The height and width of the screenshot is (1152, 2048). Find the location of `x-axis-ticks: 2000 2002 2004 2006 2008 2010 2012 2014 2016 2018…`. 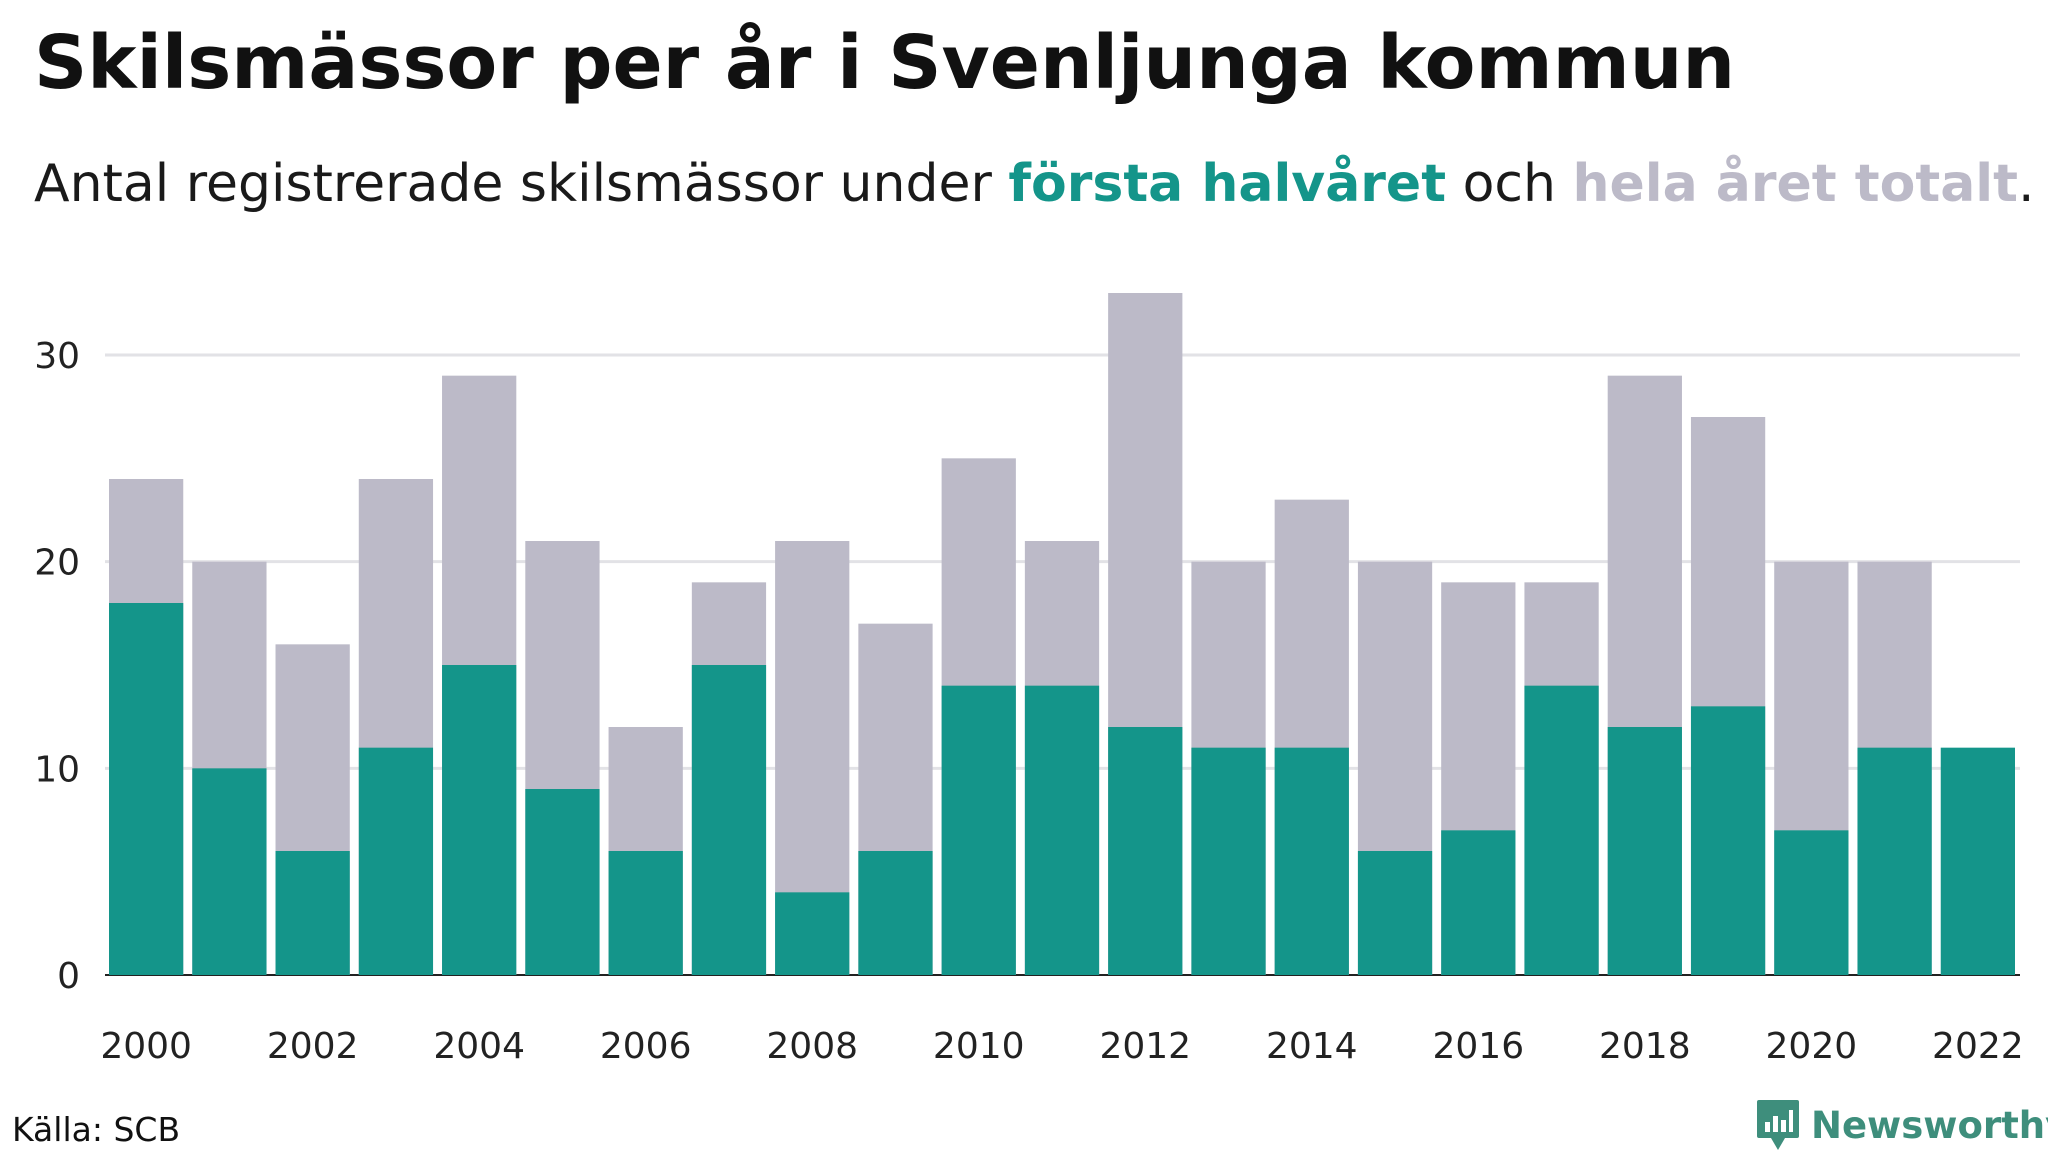

x-axis-ticks: 2000 2002 2004 2006 2008 2010 2012 2014 2016 2018… is located at coordinates (1061, 1046).